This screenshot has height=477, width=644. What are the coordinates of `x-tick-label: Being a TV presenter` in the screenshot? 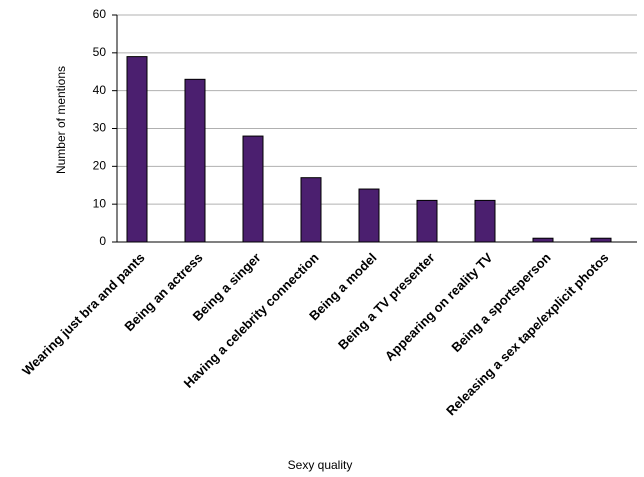 It's located at (386, 301).